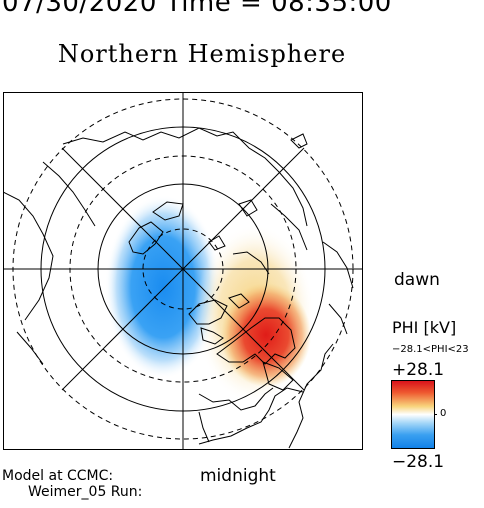 The width and height of the screenshot is (484, 508). I want to click on colorbar-mid-label: 0, so click(443, 413).